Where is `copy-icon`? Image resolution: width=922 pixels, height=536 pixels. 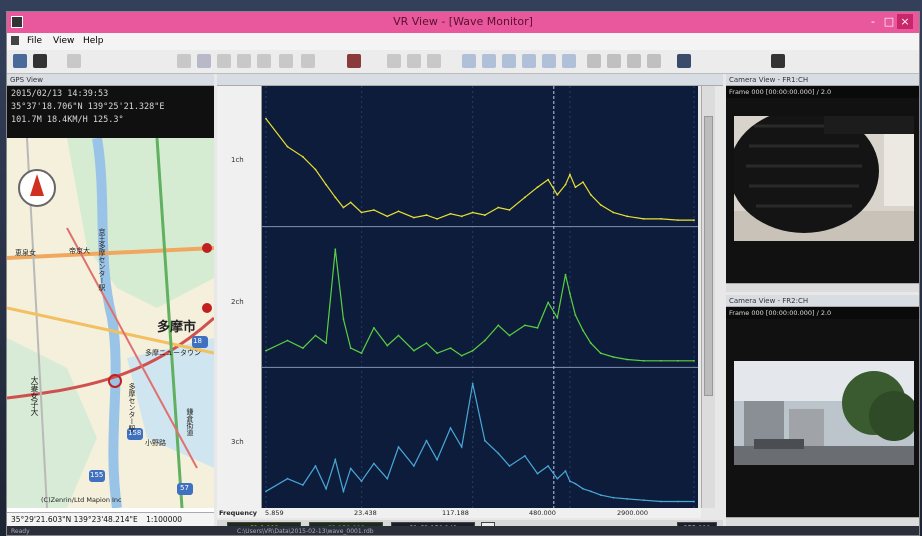 copy-icon is located at coordinates (414, 61).